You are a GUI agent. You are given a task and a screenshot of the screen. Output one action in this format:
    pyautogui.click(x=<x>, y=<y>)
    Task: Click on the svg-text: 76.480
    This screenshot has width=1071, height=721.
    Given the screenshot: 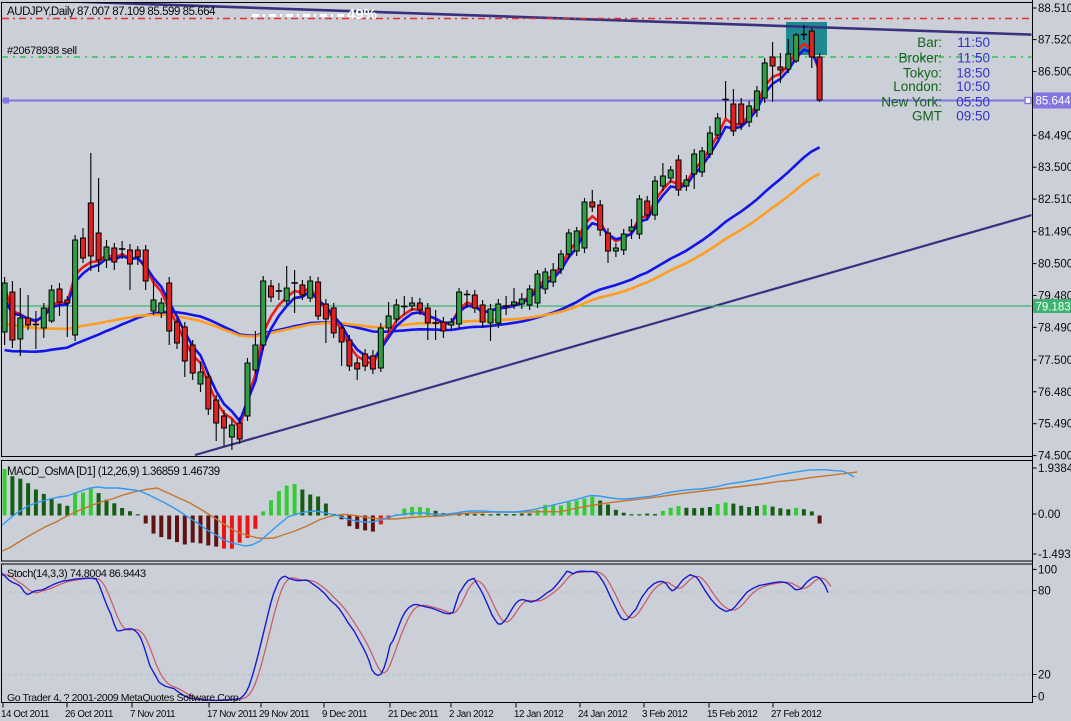 What is the action you would take?
    pyautogui.click(x=1054, y=393)
    